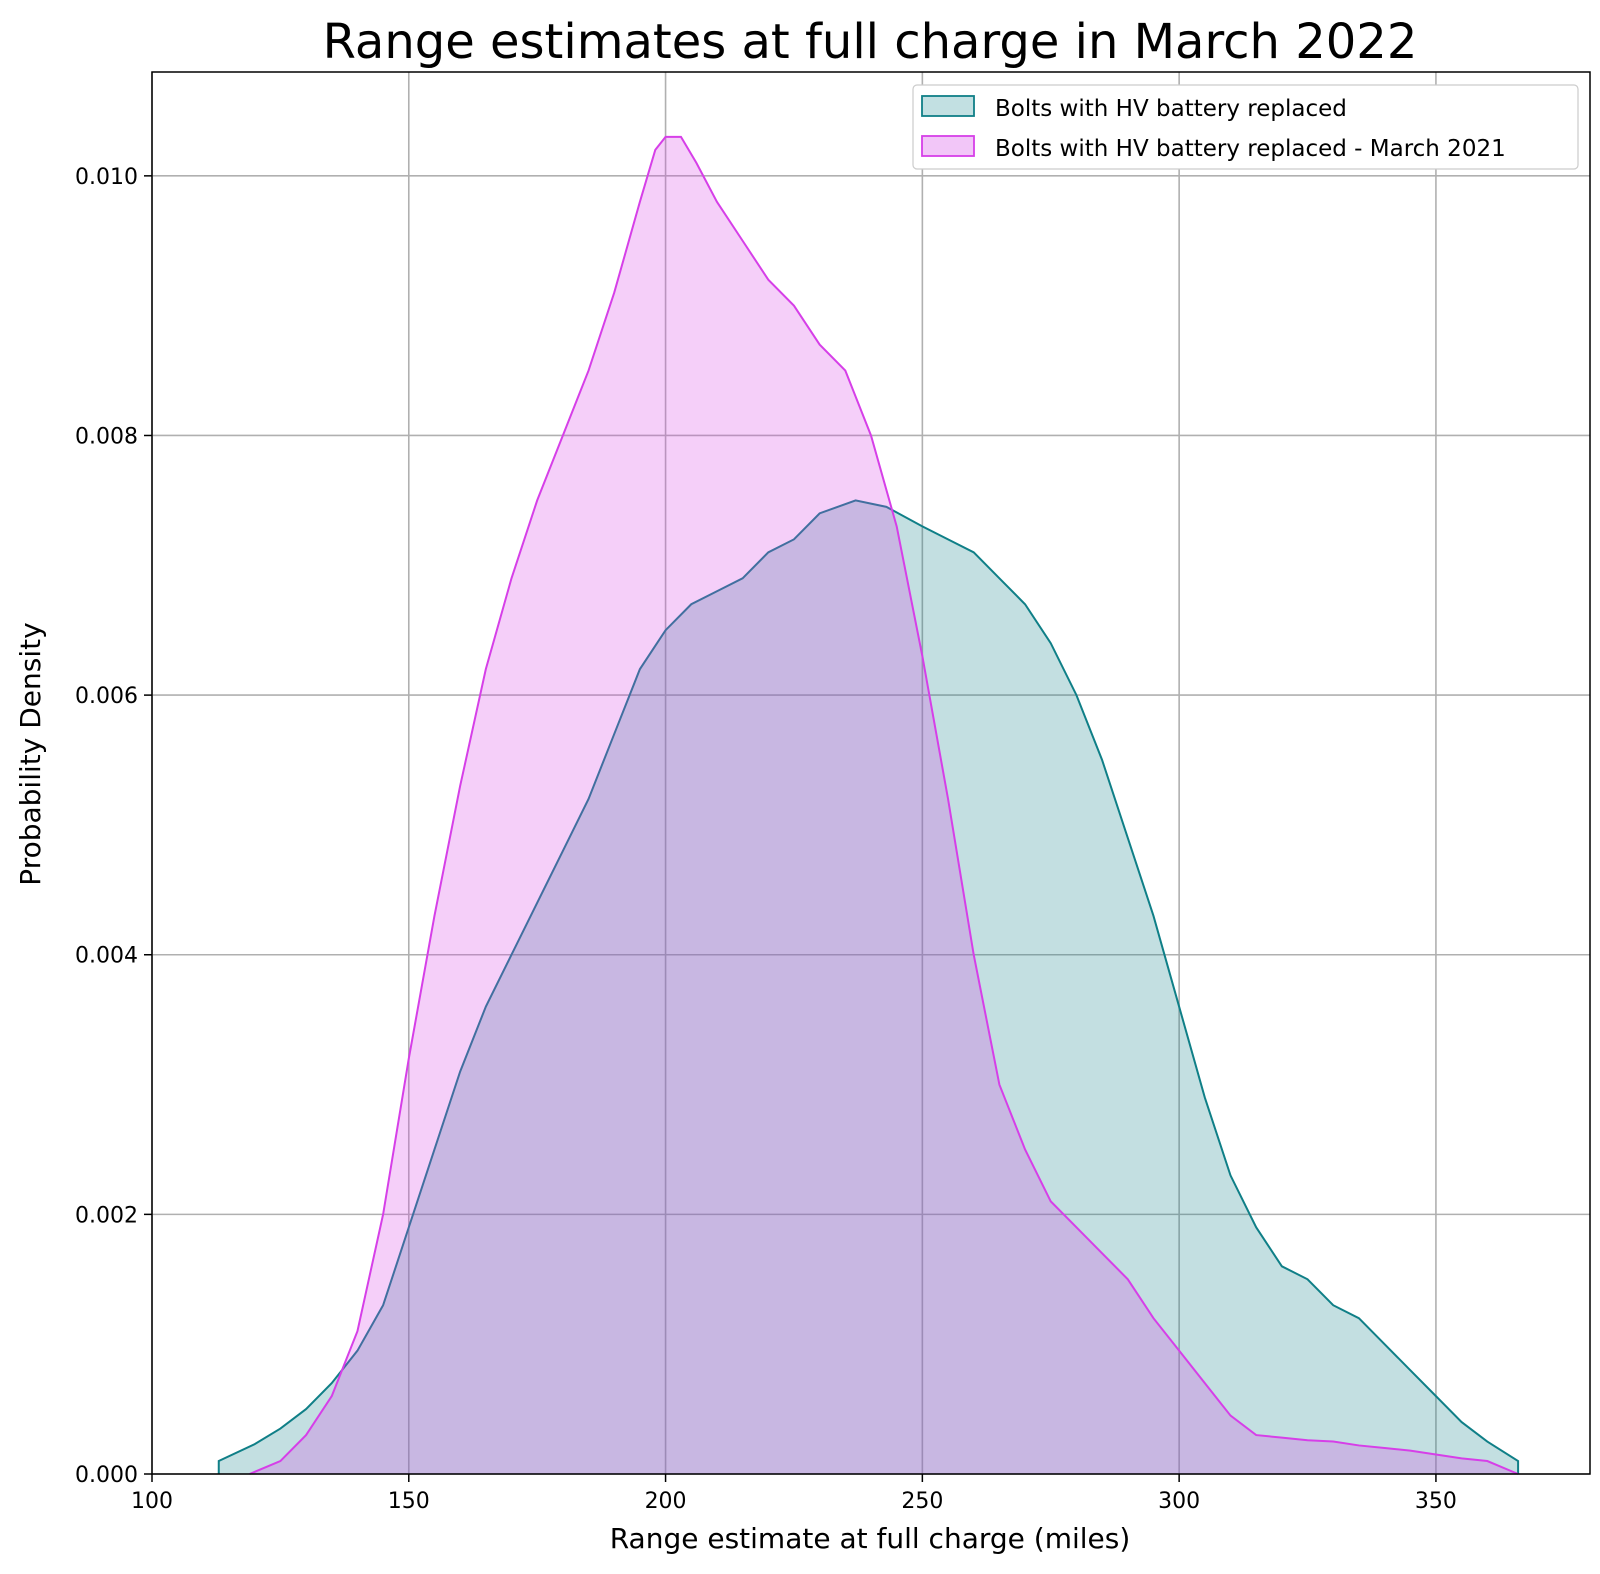 This screenshot has height=1574, width=1600. I want to click on y-axis: 0.000 0.002 0.004 0.006 0.008 0.010, so click(113, 826).